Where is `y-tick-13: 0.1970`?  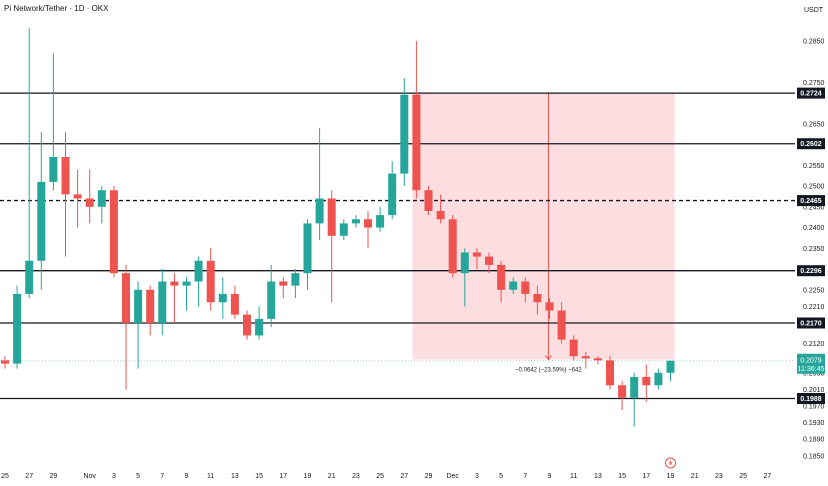 y-tick-13: 0.1970 is located at coordinates (814, 406).